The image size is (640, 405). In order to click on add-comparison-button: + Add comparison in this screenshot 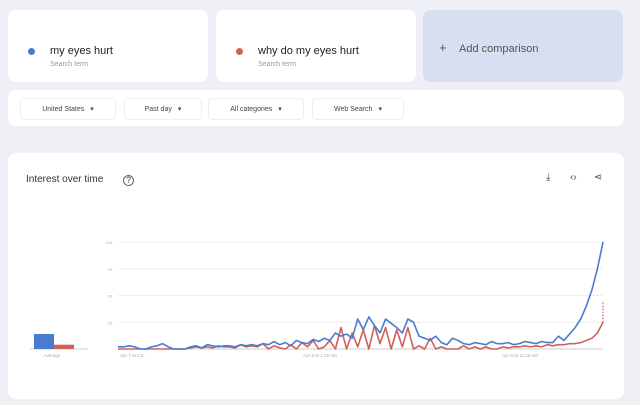, I will do `click(523, 46)`.